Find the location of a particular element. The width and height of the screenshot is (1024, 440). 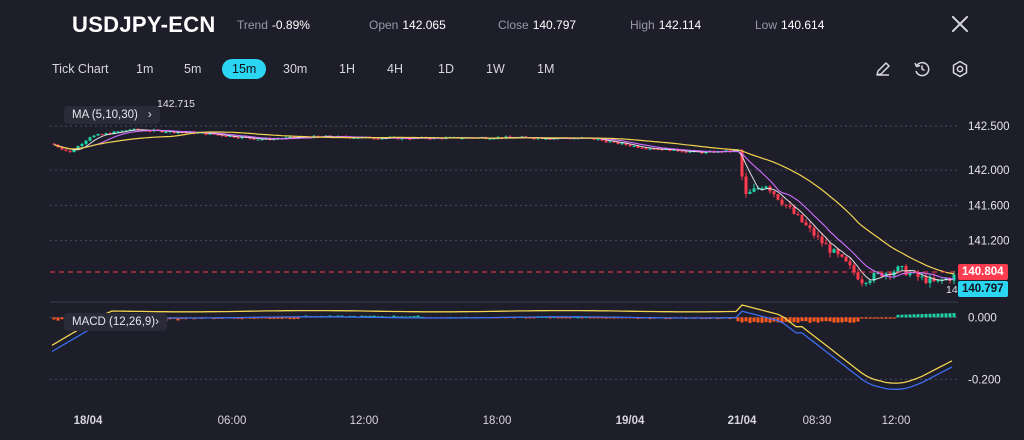

tab-1d: 1D is located at coordinates (446, 69).